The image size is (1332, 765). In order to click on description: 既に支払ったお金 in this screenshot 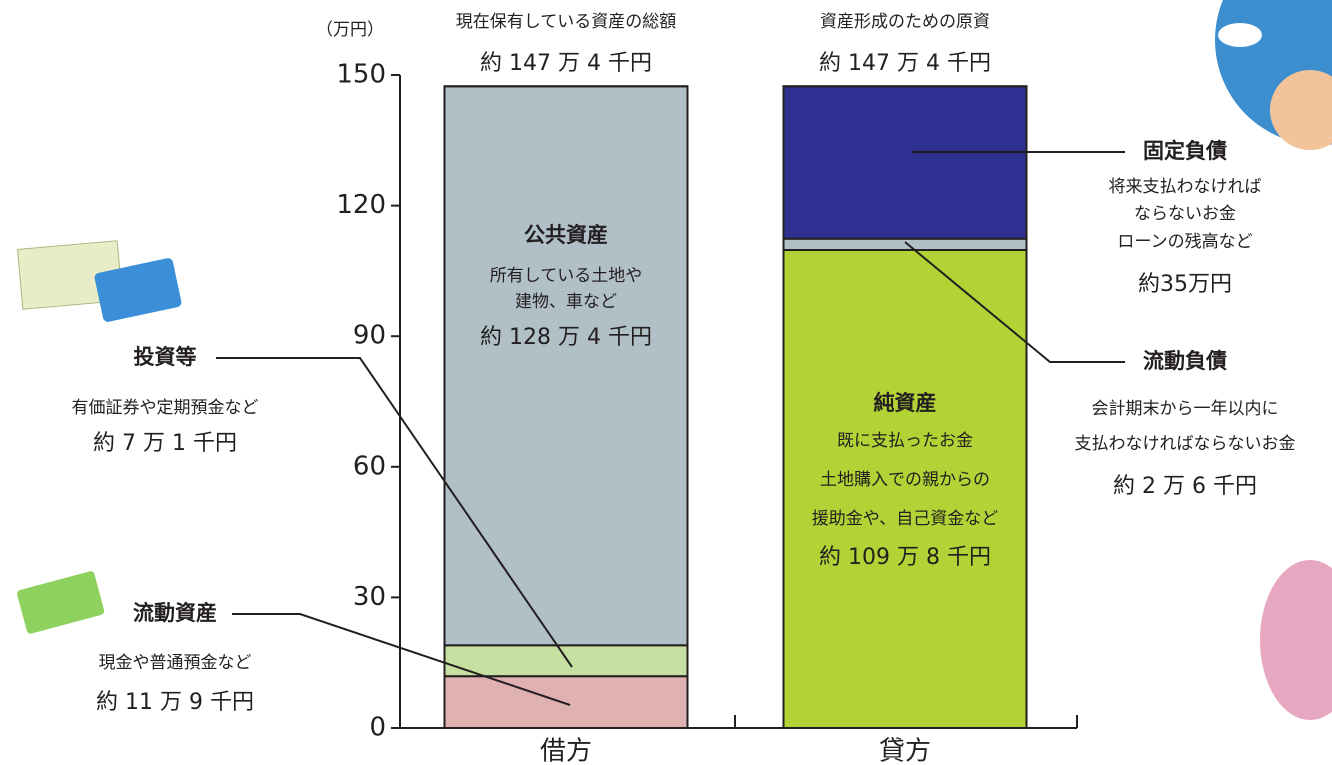, I will do `click(905, 441)`.